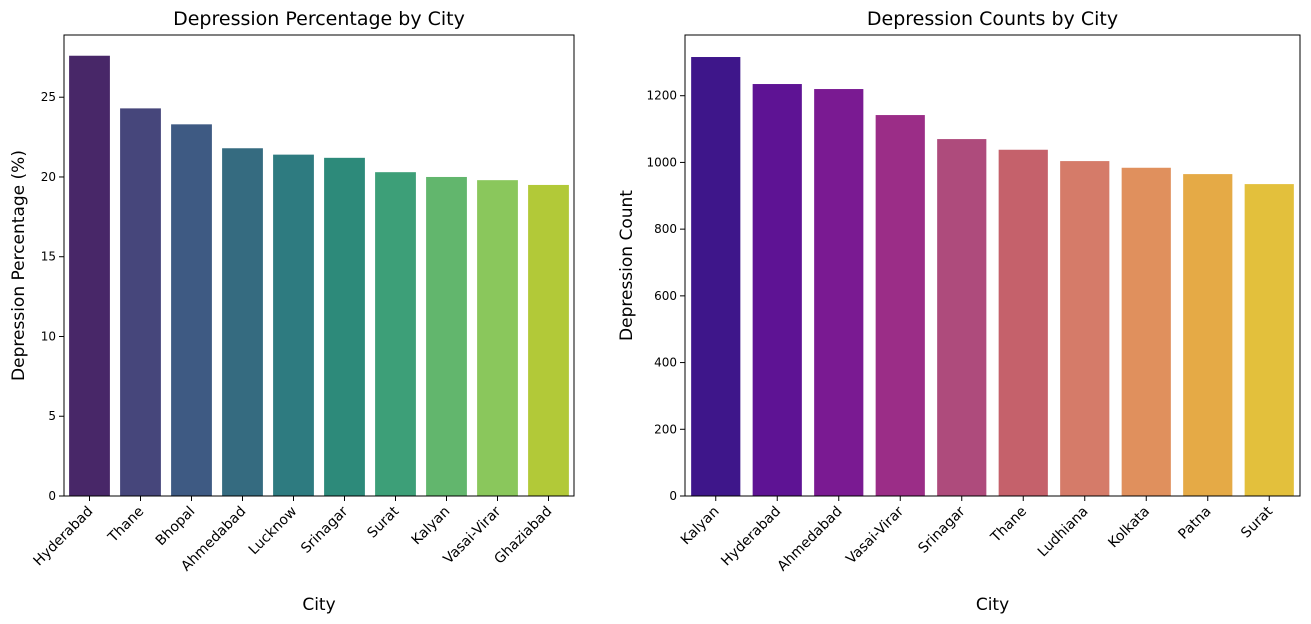 The height and width of the screenshot is (624, 1311). What do you see at coordinates (875, 535) in the screenshot?
I see `x-tick-label: Vasai-Virar` at bounding box center [875, 535].